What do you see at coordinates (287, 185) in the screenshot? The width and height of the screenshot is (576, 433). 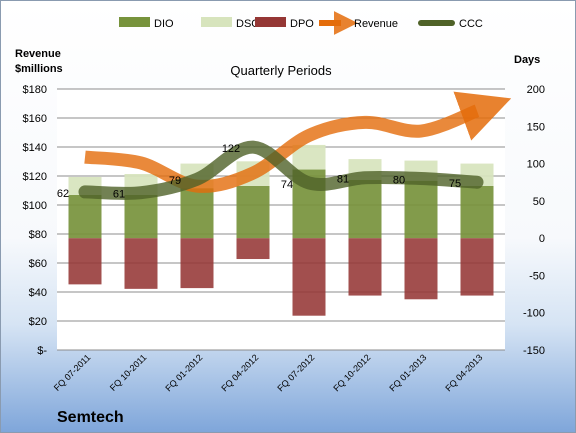 I see `ccc-data-label: 74` at bounding box center [287, 185].